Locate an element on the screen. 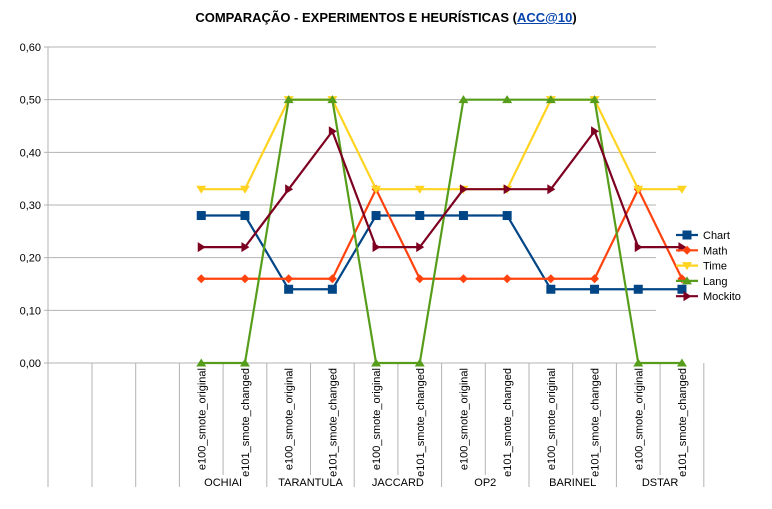 Image resolution: width=772 pixels, height=509 pixels. heuristic-label: DSTAR is located at coordinates (660, 483).